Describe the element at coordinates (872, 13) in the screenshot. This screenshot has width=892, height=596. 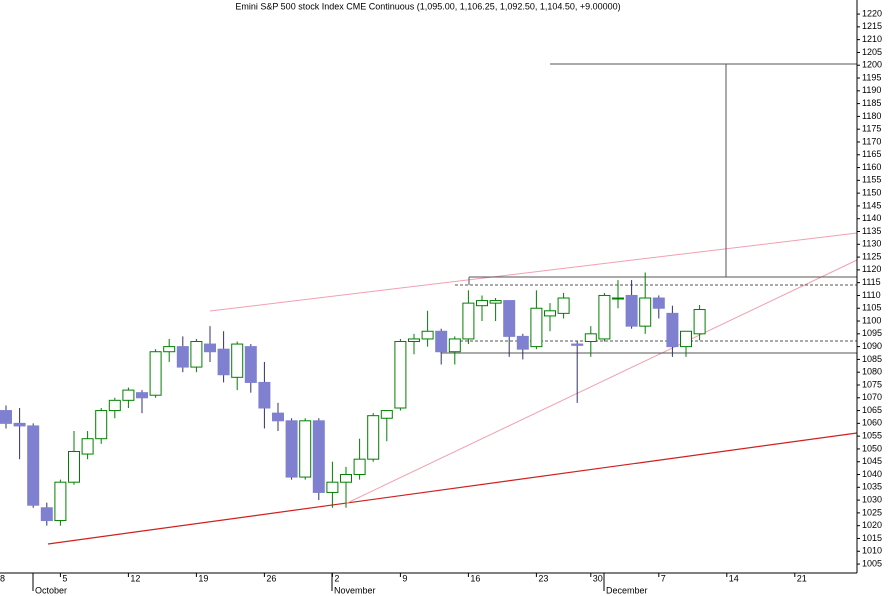
I see `y-tick-label: 1220` at that location.